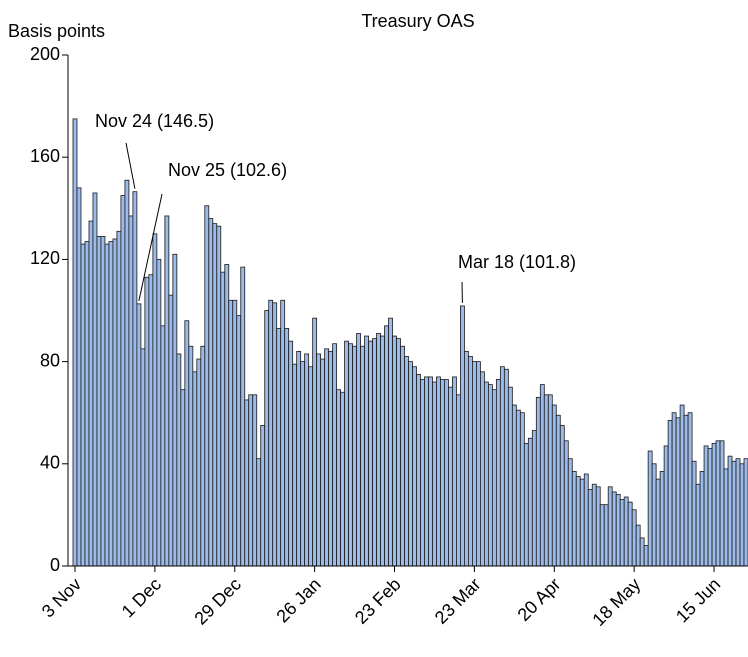 This screenshot has width=748, height=657. Describe the element at coordinates (45, 156) in the screenshot. I see `y-tick-label: 160` at that location.